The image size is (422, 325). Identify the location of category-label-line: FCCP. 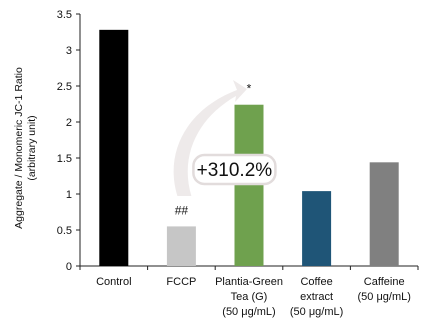
(181, 282).